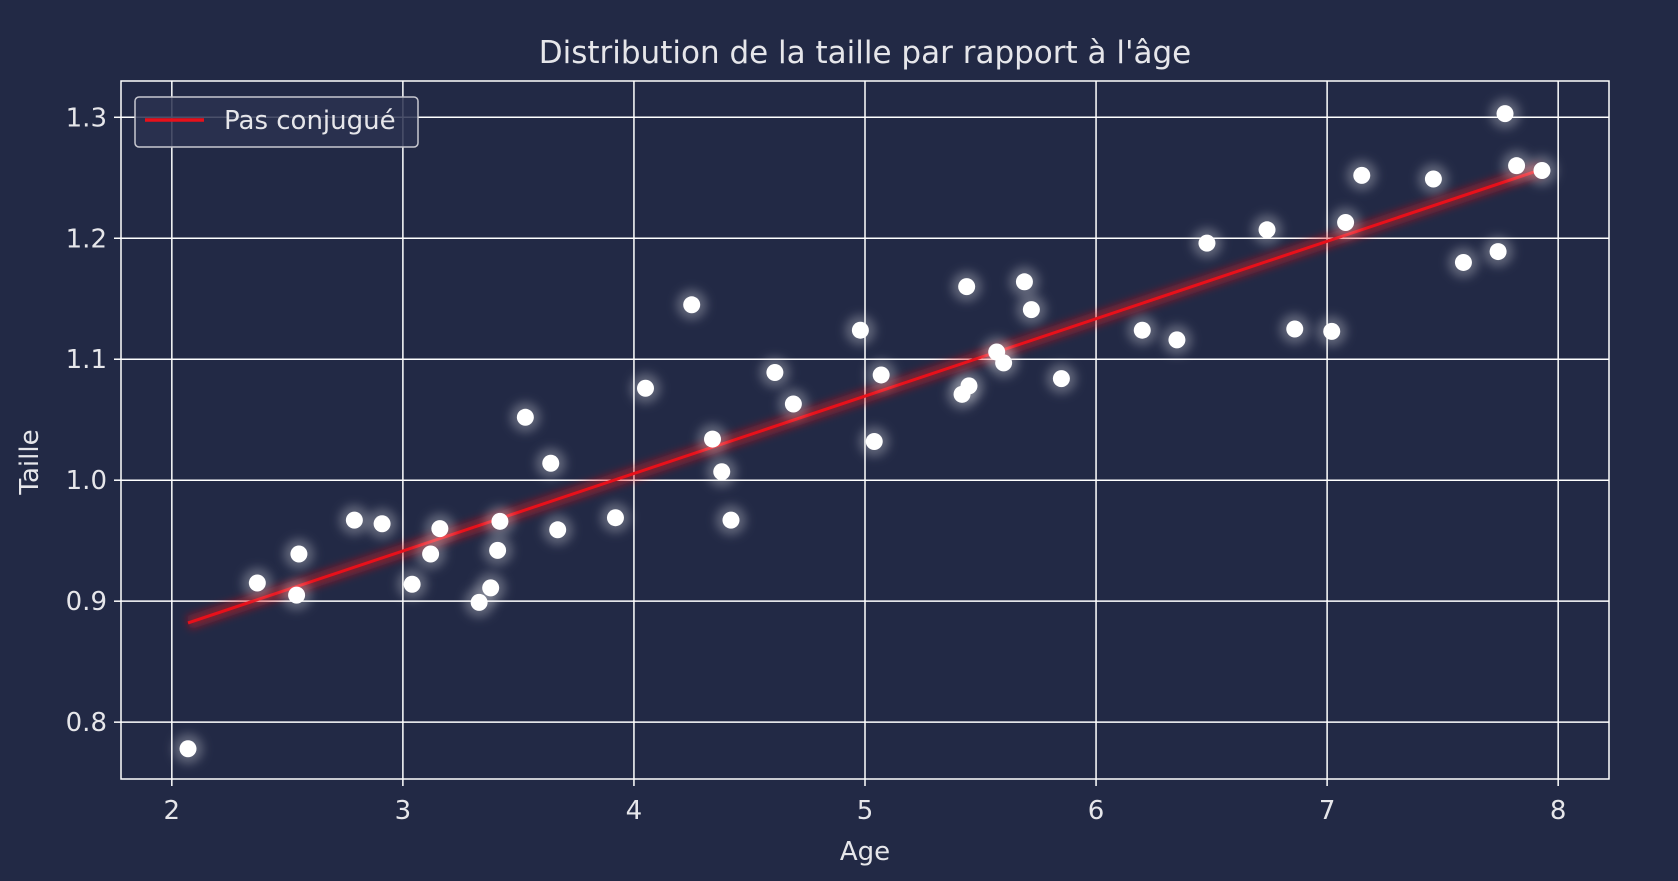  What do you see at coordinates (1096, 811) in the screenshot?
I see `x-tick-label: 6` at bounding box center [1096, 811].